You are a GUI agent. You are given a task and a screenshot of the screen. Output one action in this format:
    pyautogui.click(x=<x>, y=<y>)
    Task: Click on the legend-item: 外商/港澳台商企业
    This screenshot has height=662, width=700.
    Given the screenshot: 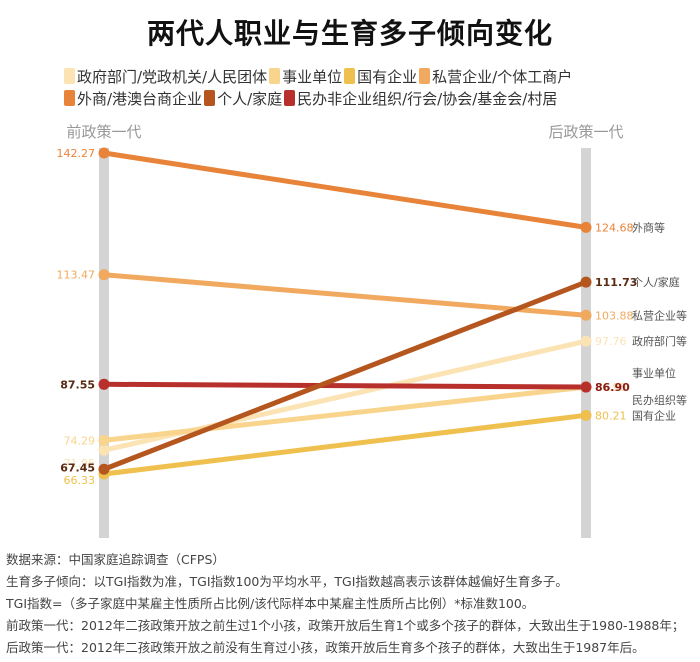 What is the action you would take?
    pyautogui.click(x=133, y=99)
    